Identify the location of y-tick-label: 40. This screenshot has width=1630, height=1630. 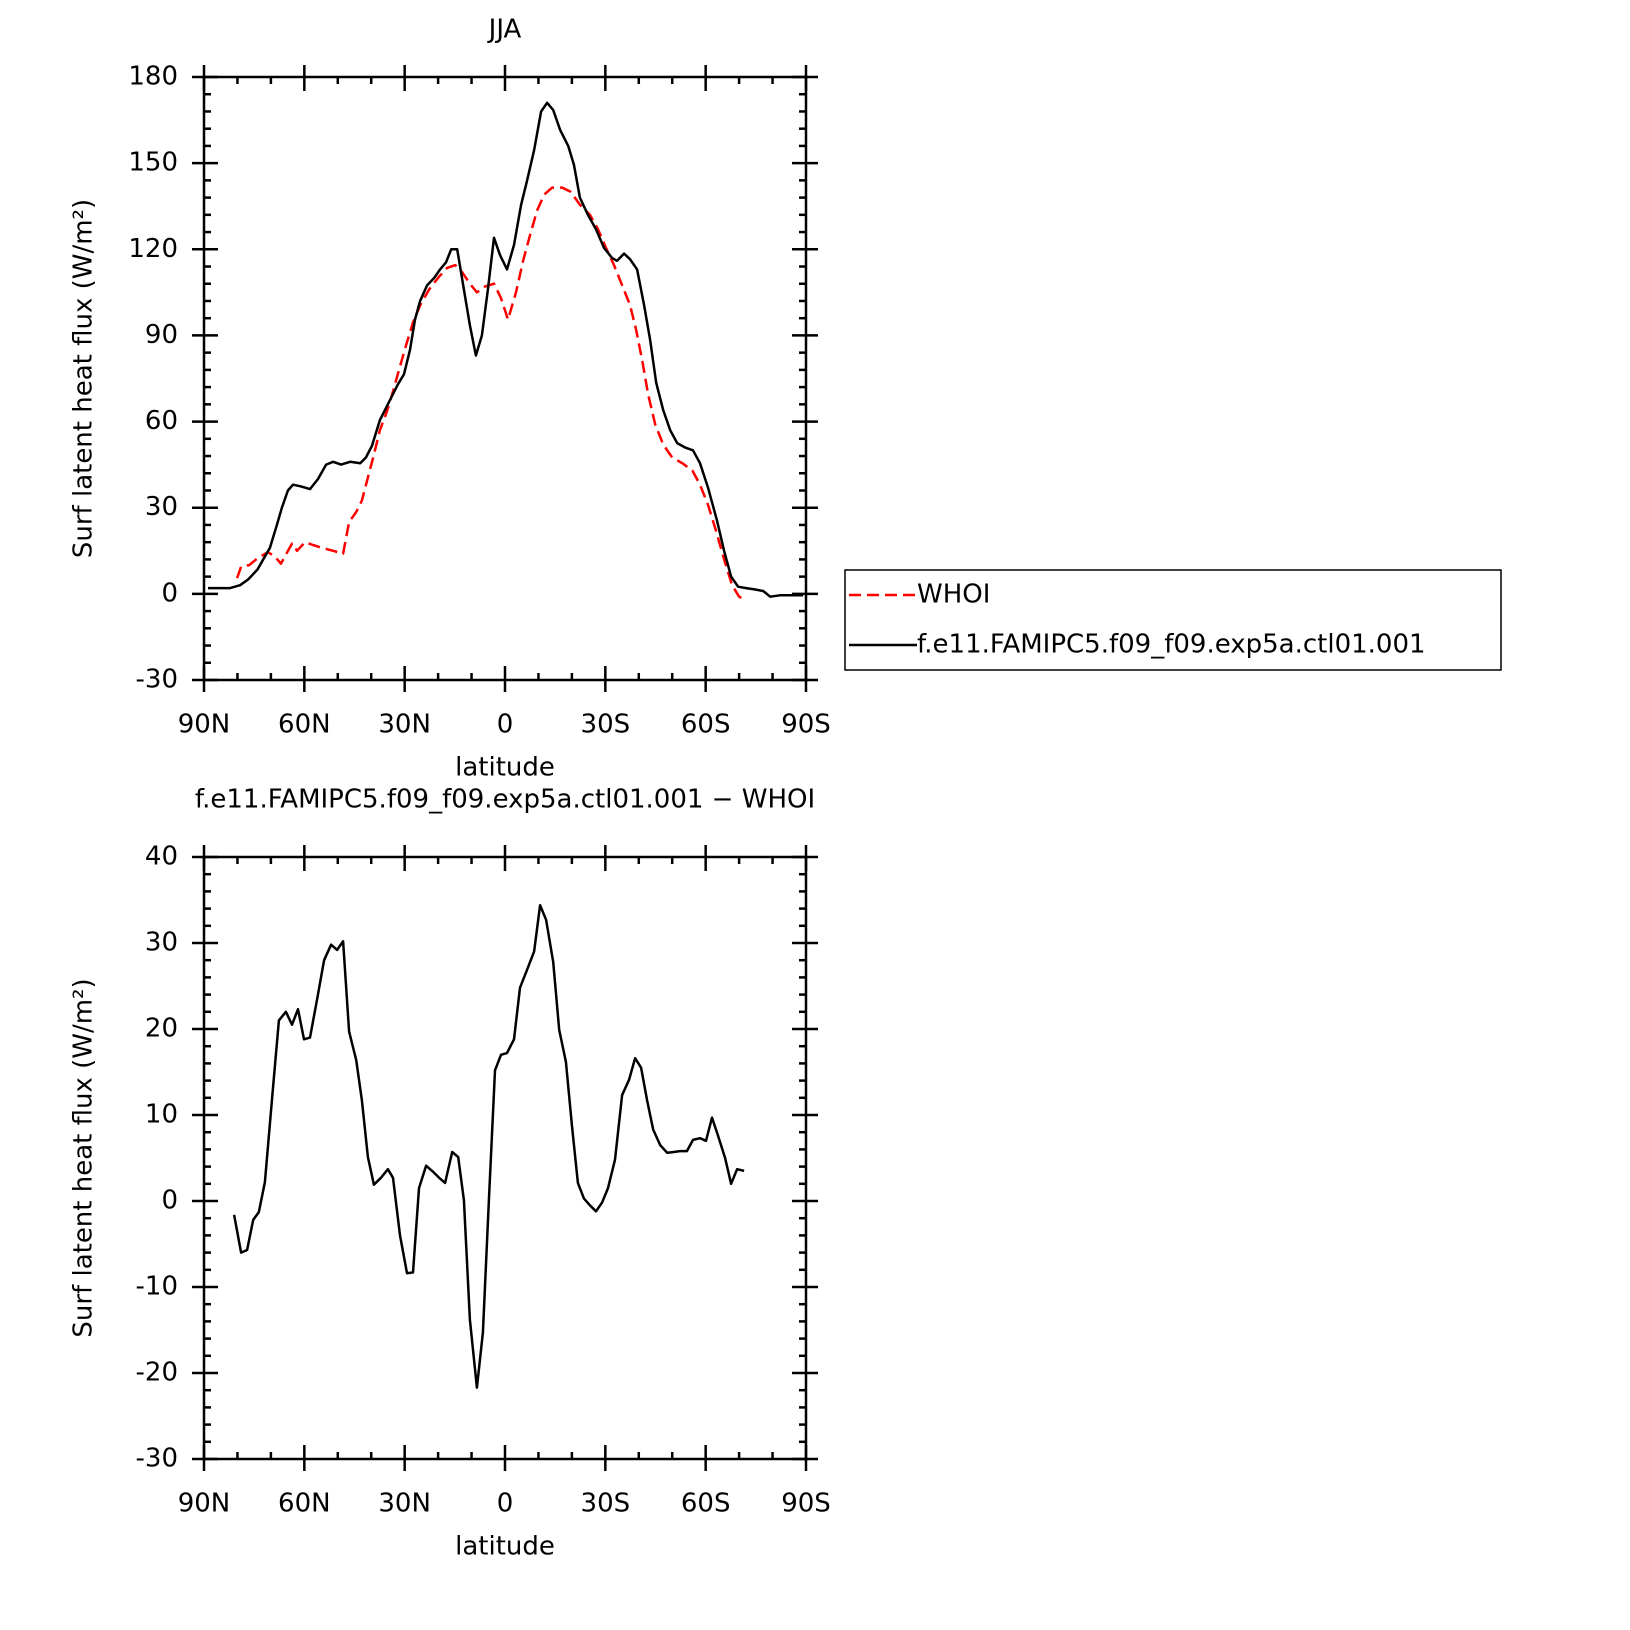
(161, 857).